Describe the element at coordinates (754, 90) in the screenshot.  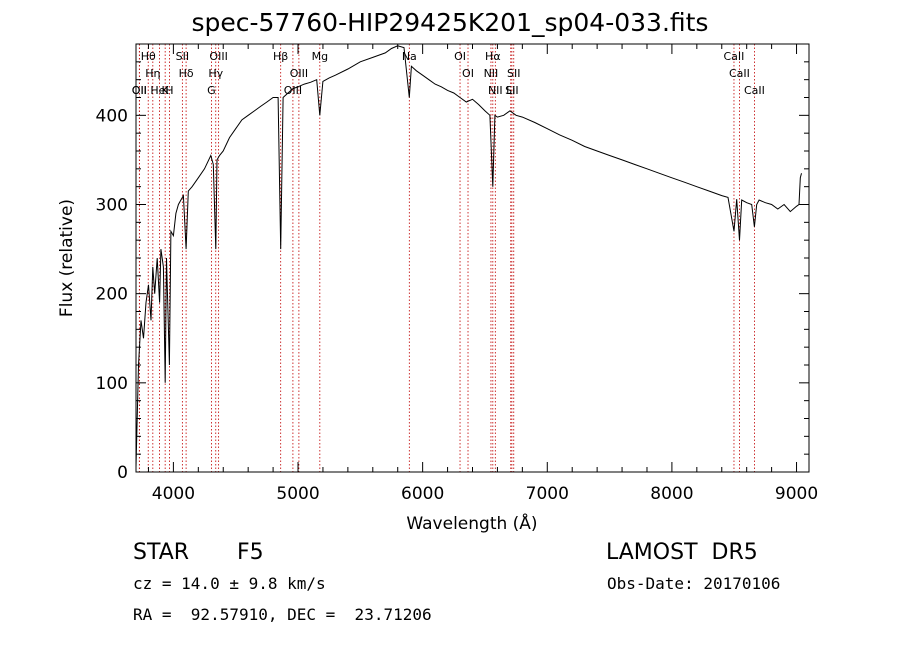
I see `line-label-27: CaII` at that location.